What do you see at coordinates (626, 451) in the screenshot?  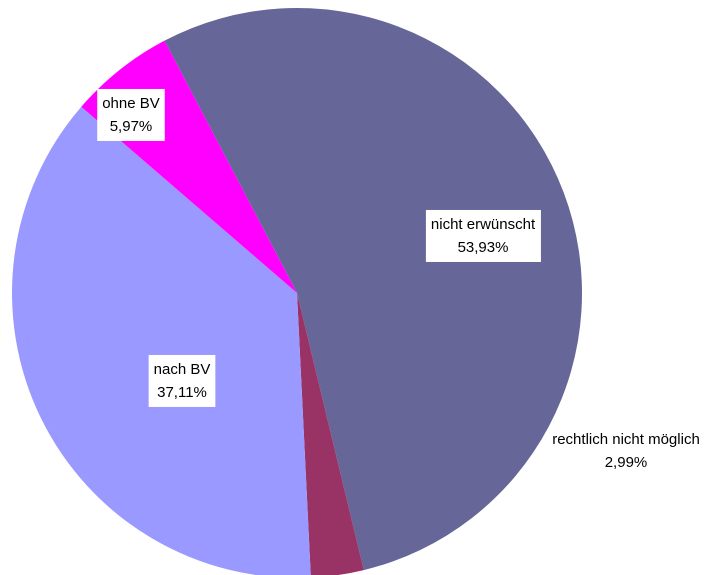 I see `slice-label: rechtlich nicht möglich 2,99%` at bounding box center [626, 451].